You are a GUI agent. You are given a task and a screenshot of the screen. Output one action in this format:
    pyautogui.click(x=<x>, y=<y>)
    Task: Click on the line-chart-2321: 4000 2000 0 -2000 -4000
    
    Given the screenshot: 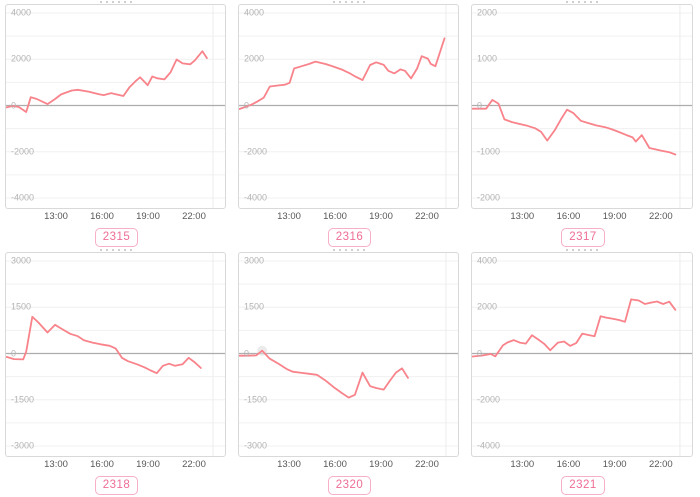 What is the action you would take?
    pyautogui.click(x=582, y=354)
    